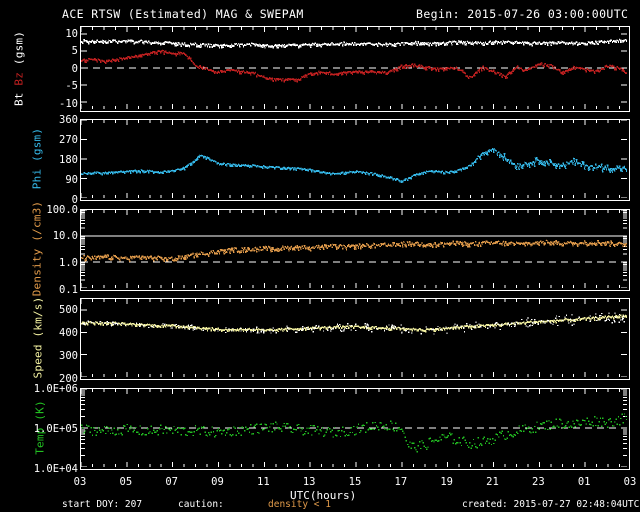 This screenshot has width=640, height=512. Describe the element at coordinates (355, 429) in the screenshot. I see `panel-temp` at that location.